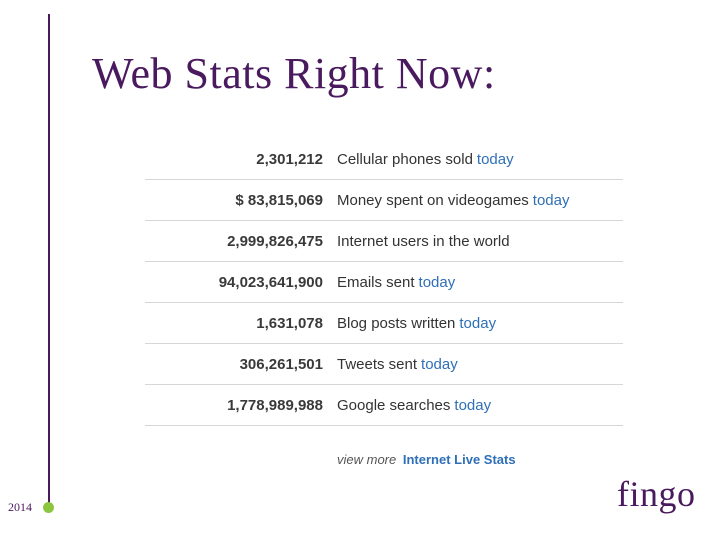 The width and height of the screenshot is (720, 540). Describe the element at coordinates (377, 364) in the screenshot. I see `stat-label-text: Tweets sent` at that location.